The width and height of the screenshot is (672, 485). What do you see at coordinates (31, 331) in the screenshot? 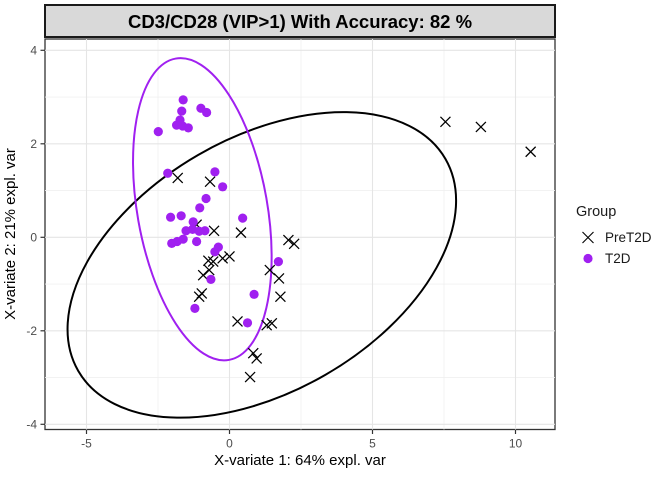
I see `y-tick-label: -2` at bounding box center [31, 331].